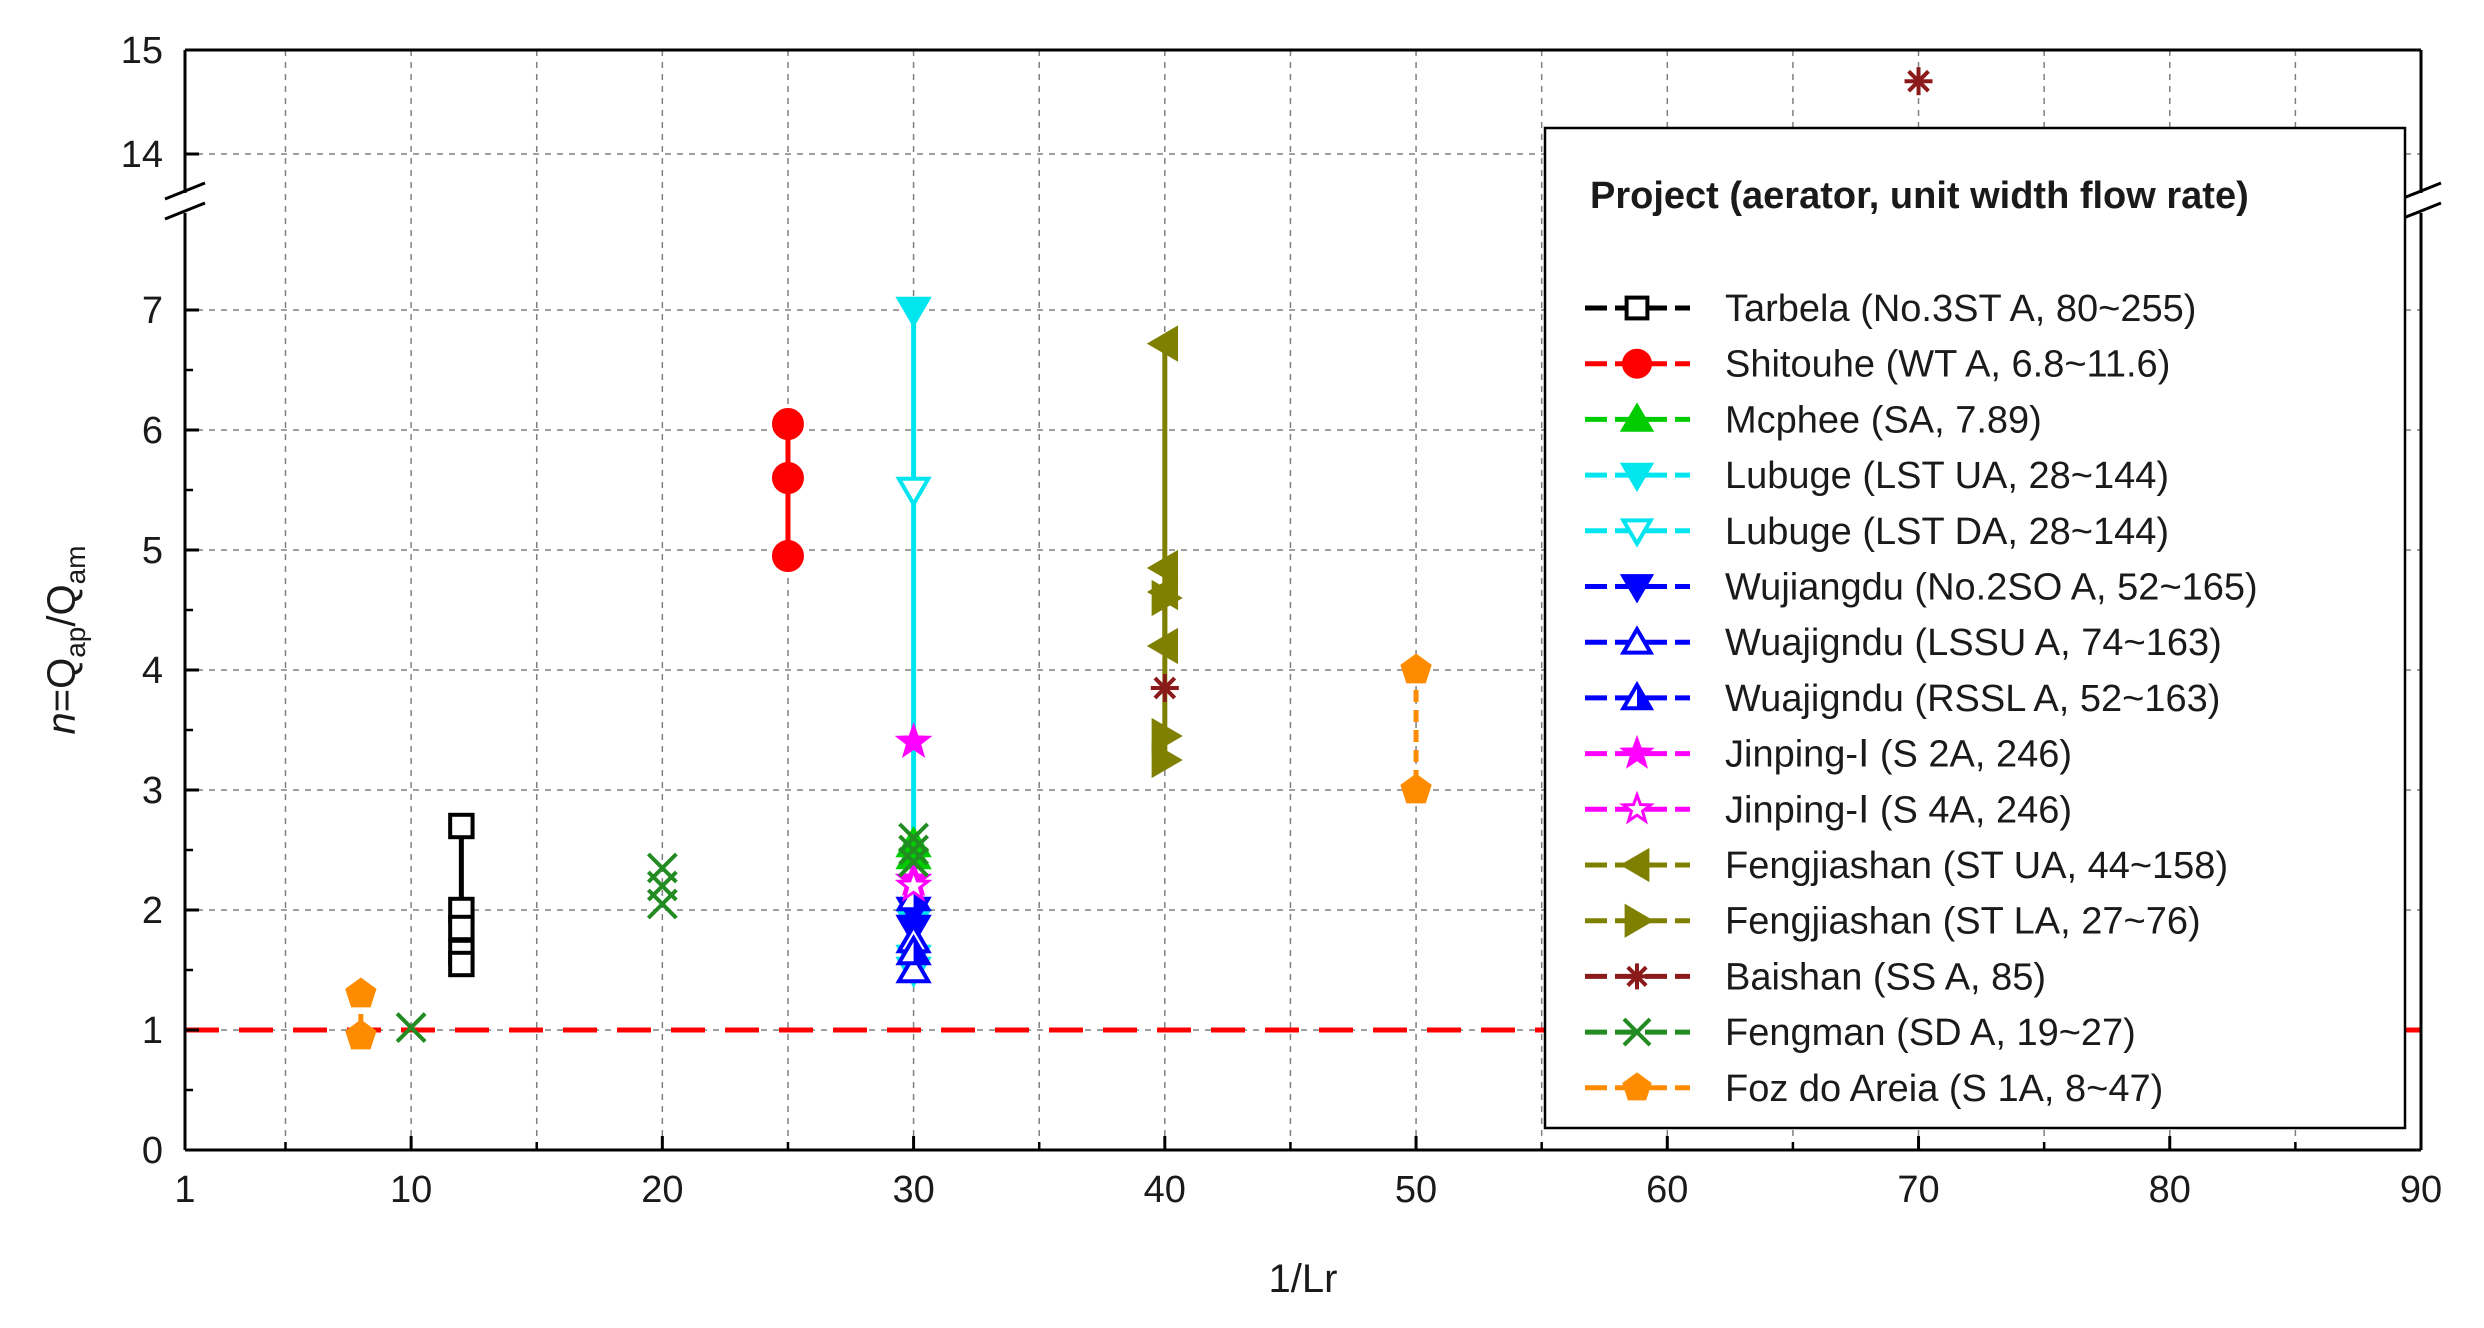 This screenshot has width=2484, height=1328. What do you see at coordinates (75, 564) in the screenshot?
I see `y-axis-title-am: am` at bounding box center [75, 564].